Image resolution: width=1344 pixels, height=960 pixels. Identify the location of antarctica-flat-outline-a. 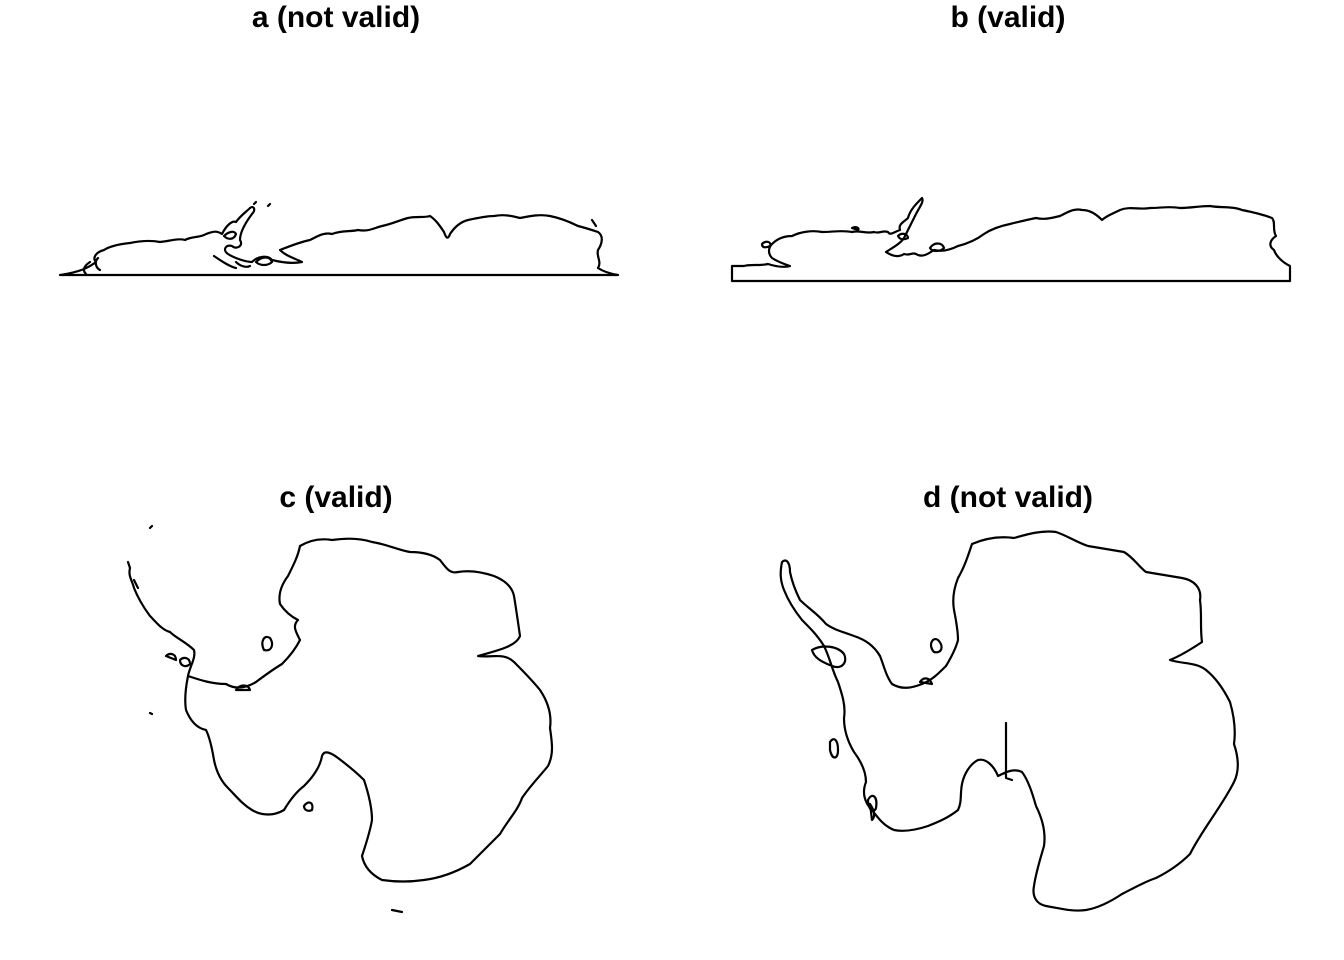
(339, 238).